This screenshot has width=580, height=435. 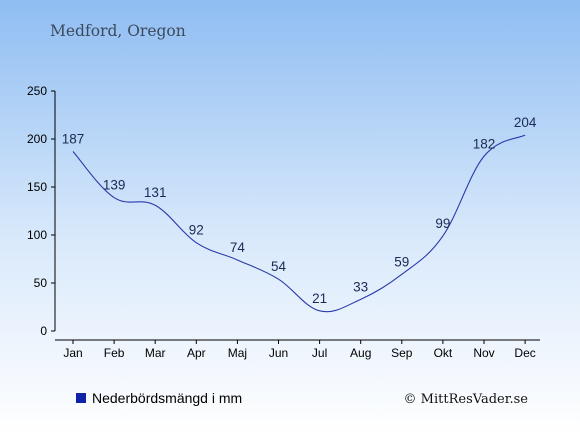 I want to click on x-tick-label: Aug, so click(x=360, y=353).